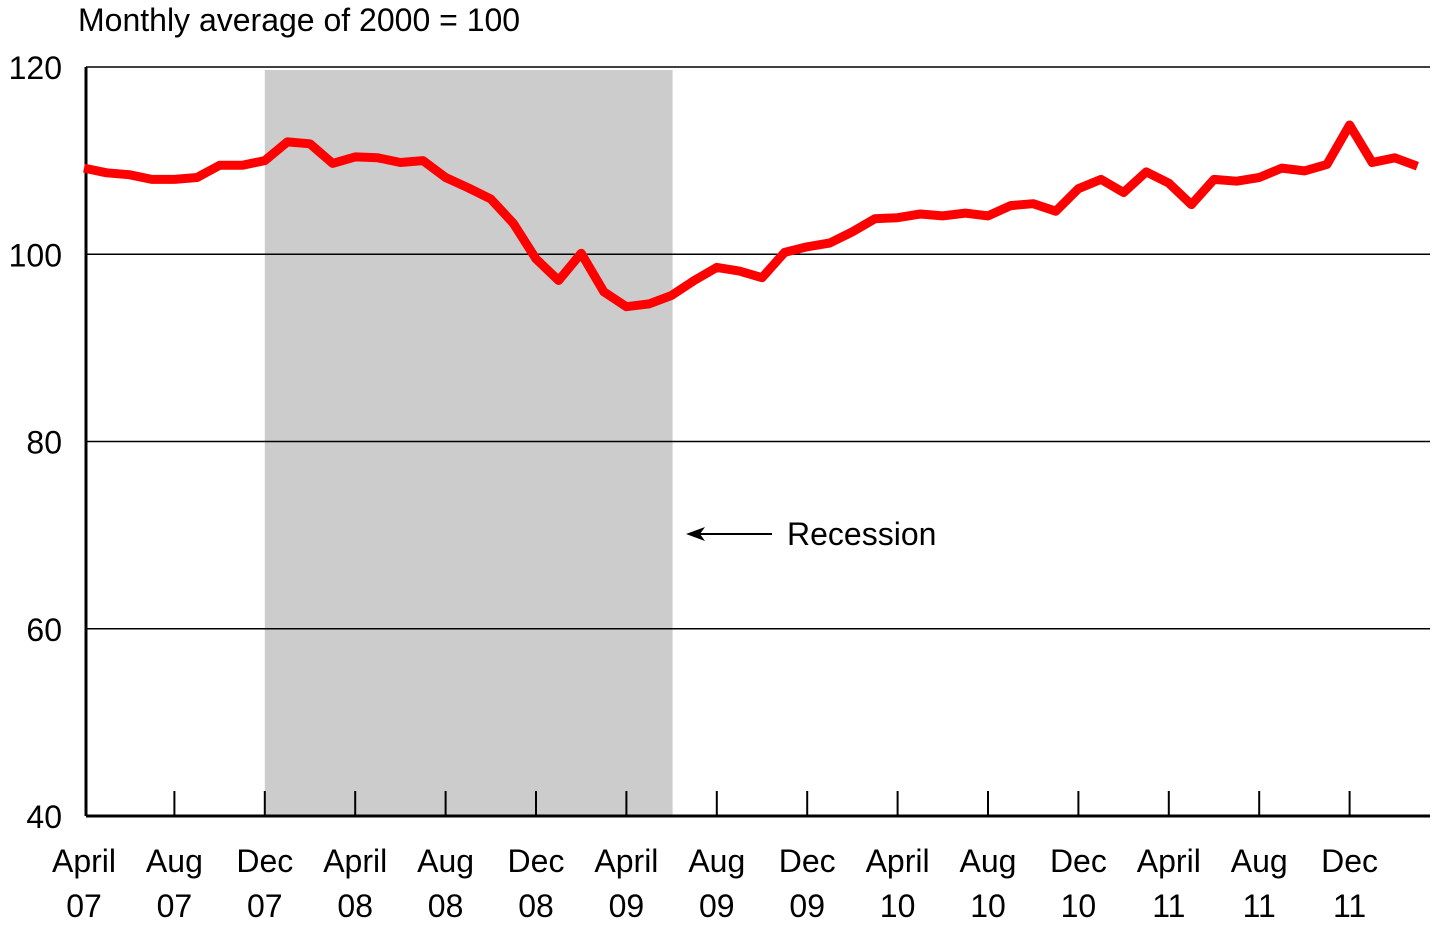  I want to click on y-tick-label: 80, so click(44, 443).